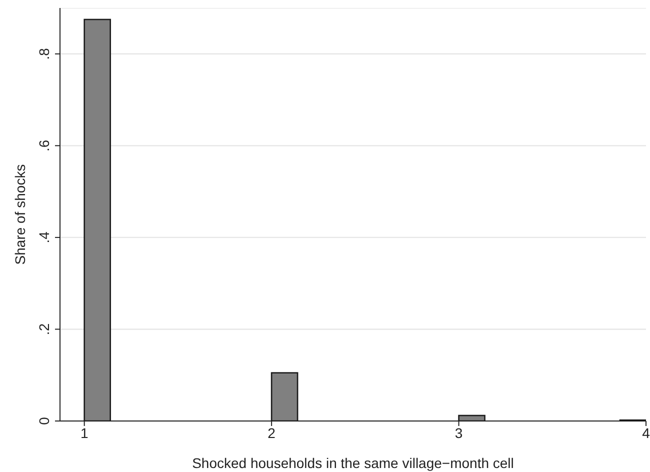  Describe the element at coordinates (44, 146) in the screenshot. I see `y-tick-label: .6` at that location.